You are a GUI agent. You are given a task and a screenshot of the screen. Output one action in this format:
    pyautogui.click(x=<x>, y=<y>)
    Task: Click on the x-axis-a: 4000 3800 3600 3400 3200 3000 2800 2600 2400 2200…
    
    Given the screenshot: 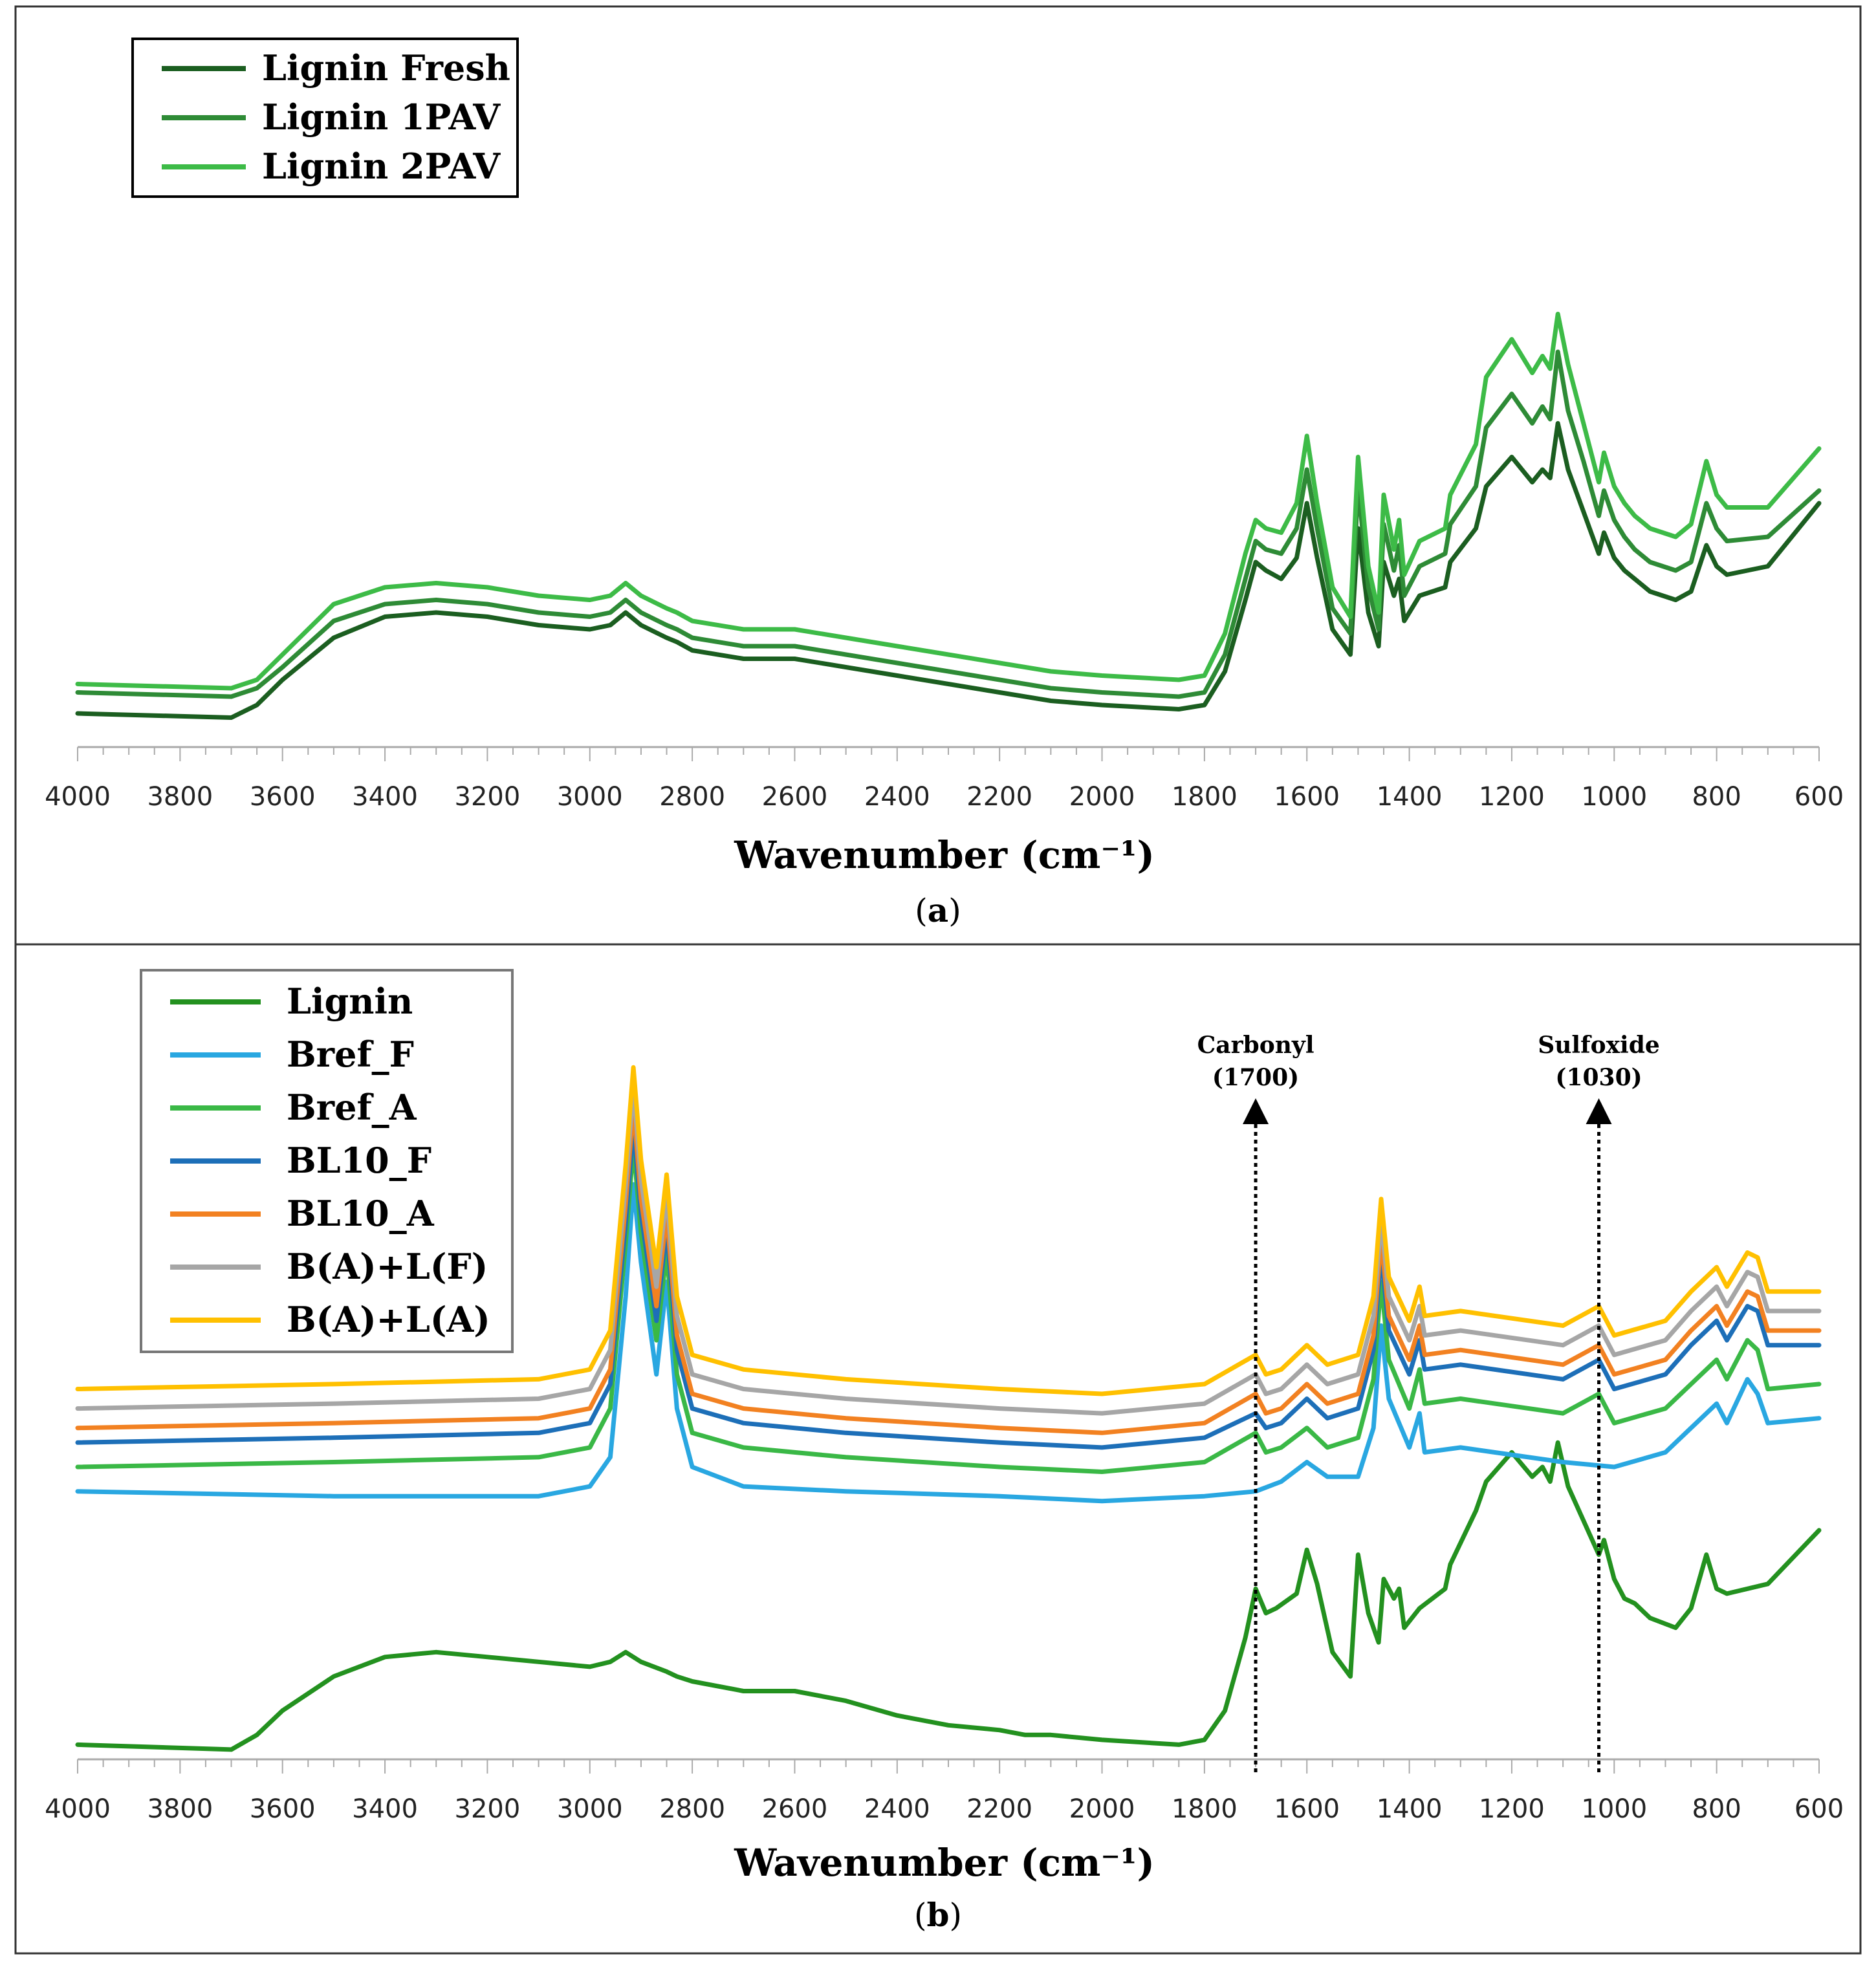 What is the action you would take?
    pyautogui.click(x=944, y=779)
    